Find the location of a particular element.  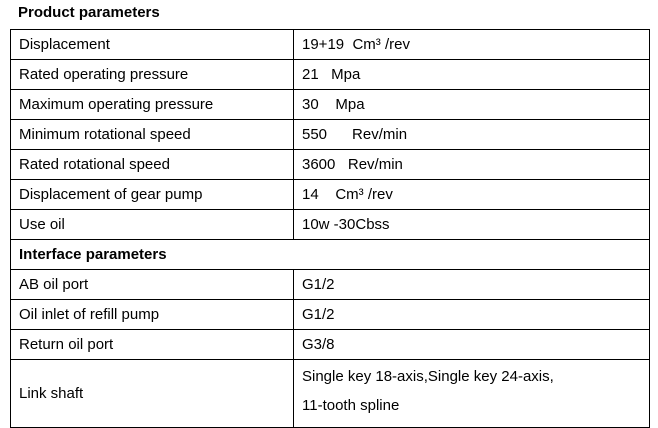

parameter-row: Minimum rotational speed 550 Rev/min is located at coordinates (330, 134).